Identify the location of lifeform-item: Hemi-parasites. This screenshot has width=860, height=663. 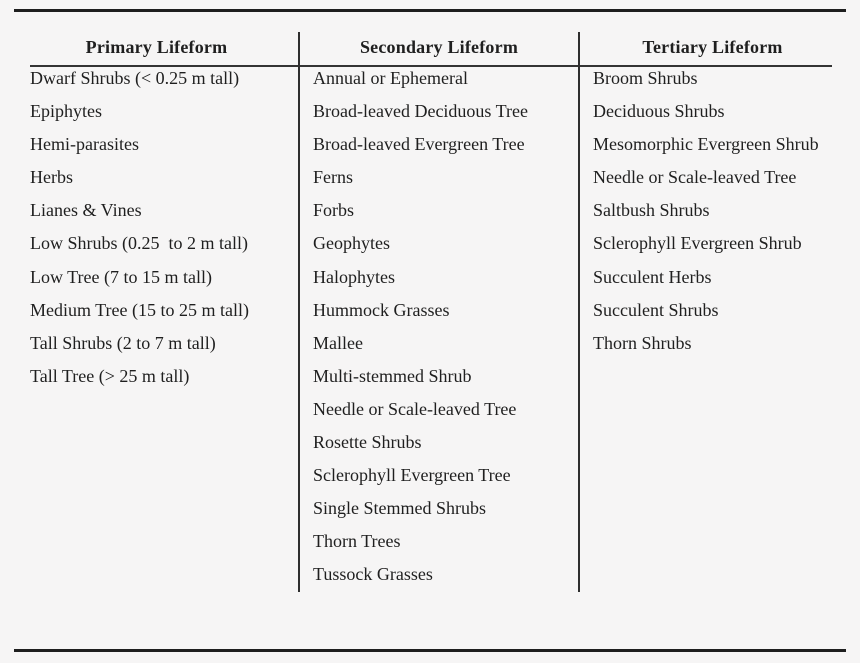
(84, 144).